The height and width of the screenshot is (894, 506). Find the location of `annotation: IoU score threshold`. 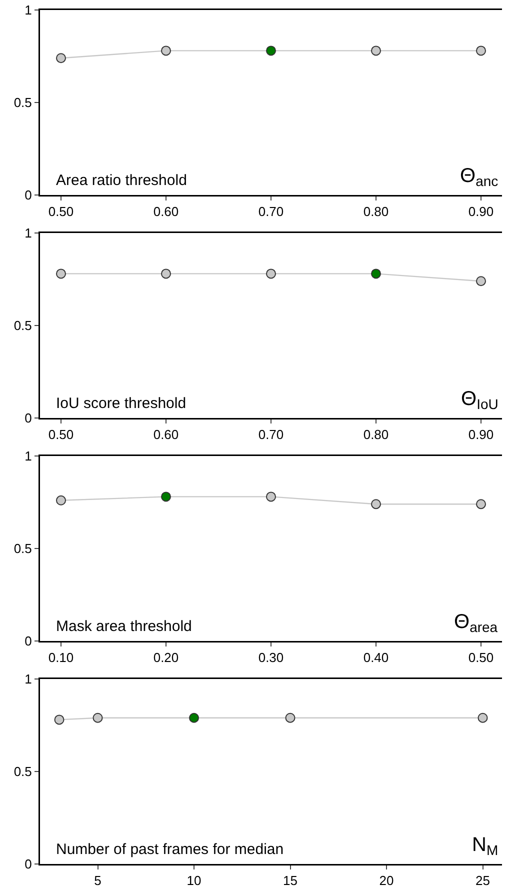

annotation: IoU score threshold is located at coordinates (121, 403).